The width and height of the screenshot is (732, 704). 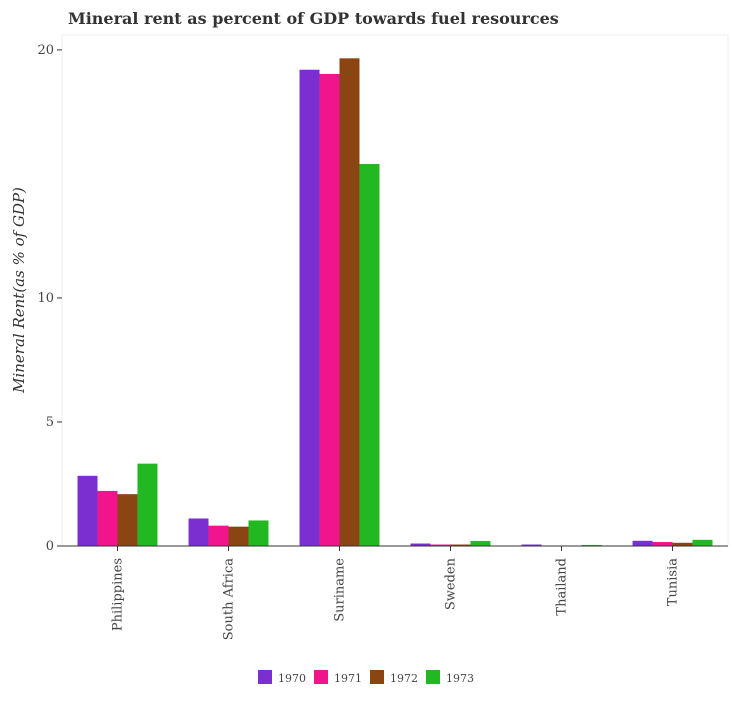 What do you see at coordinates (239, 536) in the screenshot?
I see `bar-1972-south-africa` at bounding box center [239, 536].